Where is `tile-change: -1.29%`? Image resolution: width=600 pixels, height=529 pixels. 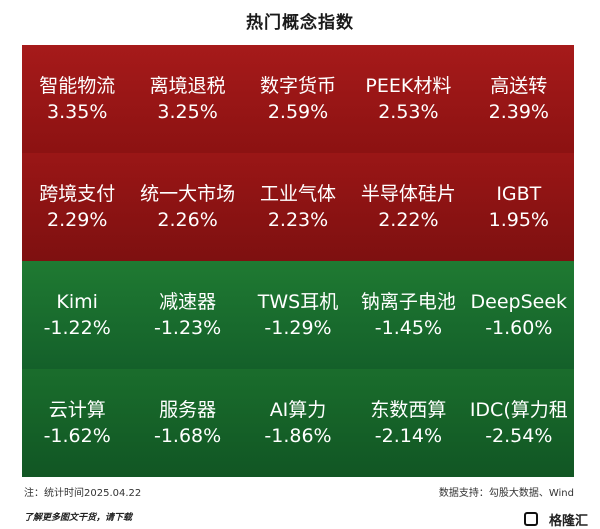
tile-change: -1.29% is located at coordinates (298, 328).